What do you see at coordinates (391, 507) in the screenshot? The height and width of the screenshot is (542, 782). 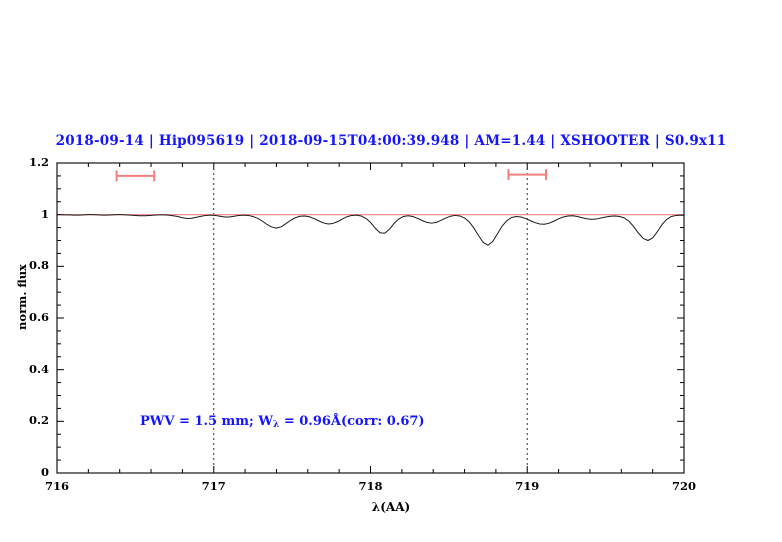 I see `x-axis-title: λ(AA)` at bounding box center [391, 507].